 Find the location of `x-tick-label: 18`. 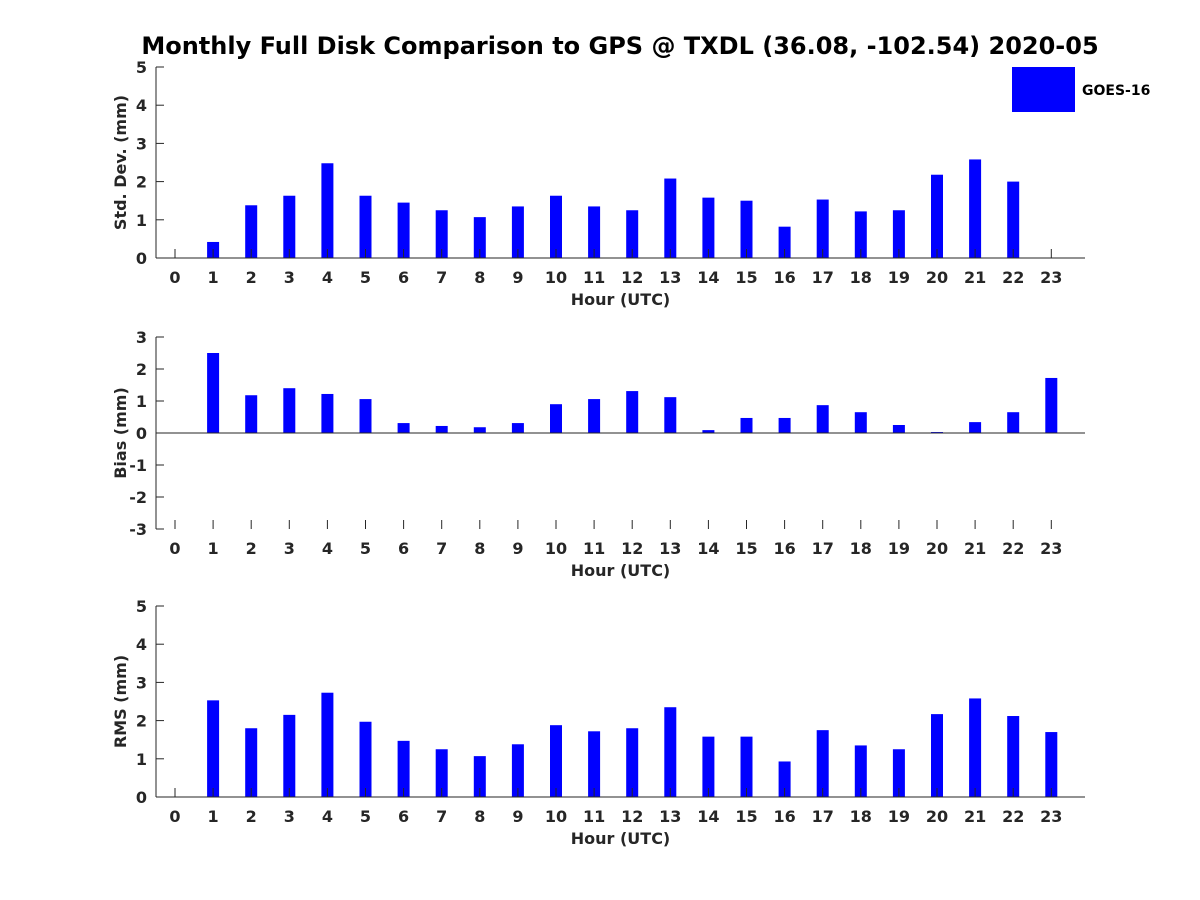

x-tick-label: 18 is located at coordinates (861, 548).